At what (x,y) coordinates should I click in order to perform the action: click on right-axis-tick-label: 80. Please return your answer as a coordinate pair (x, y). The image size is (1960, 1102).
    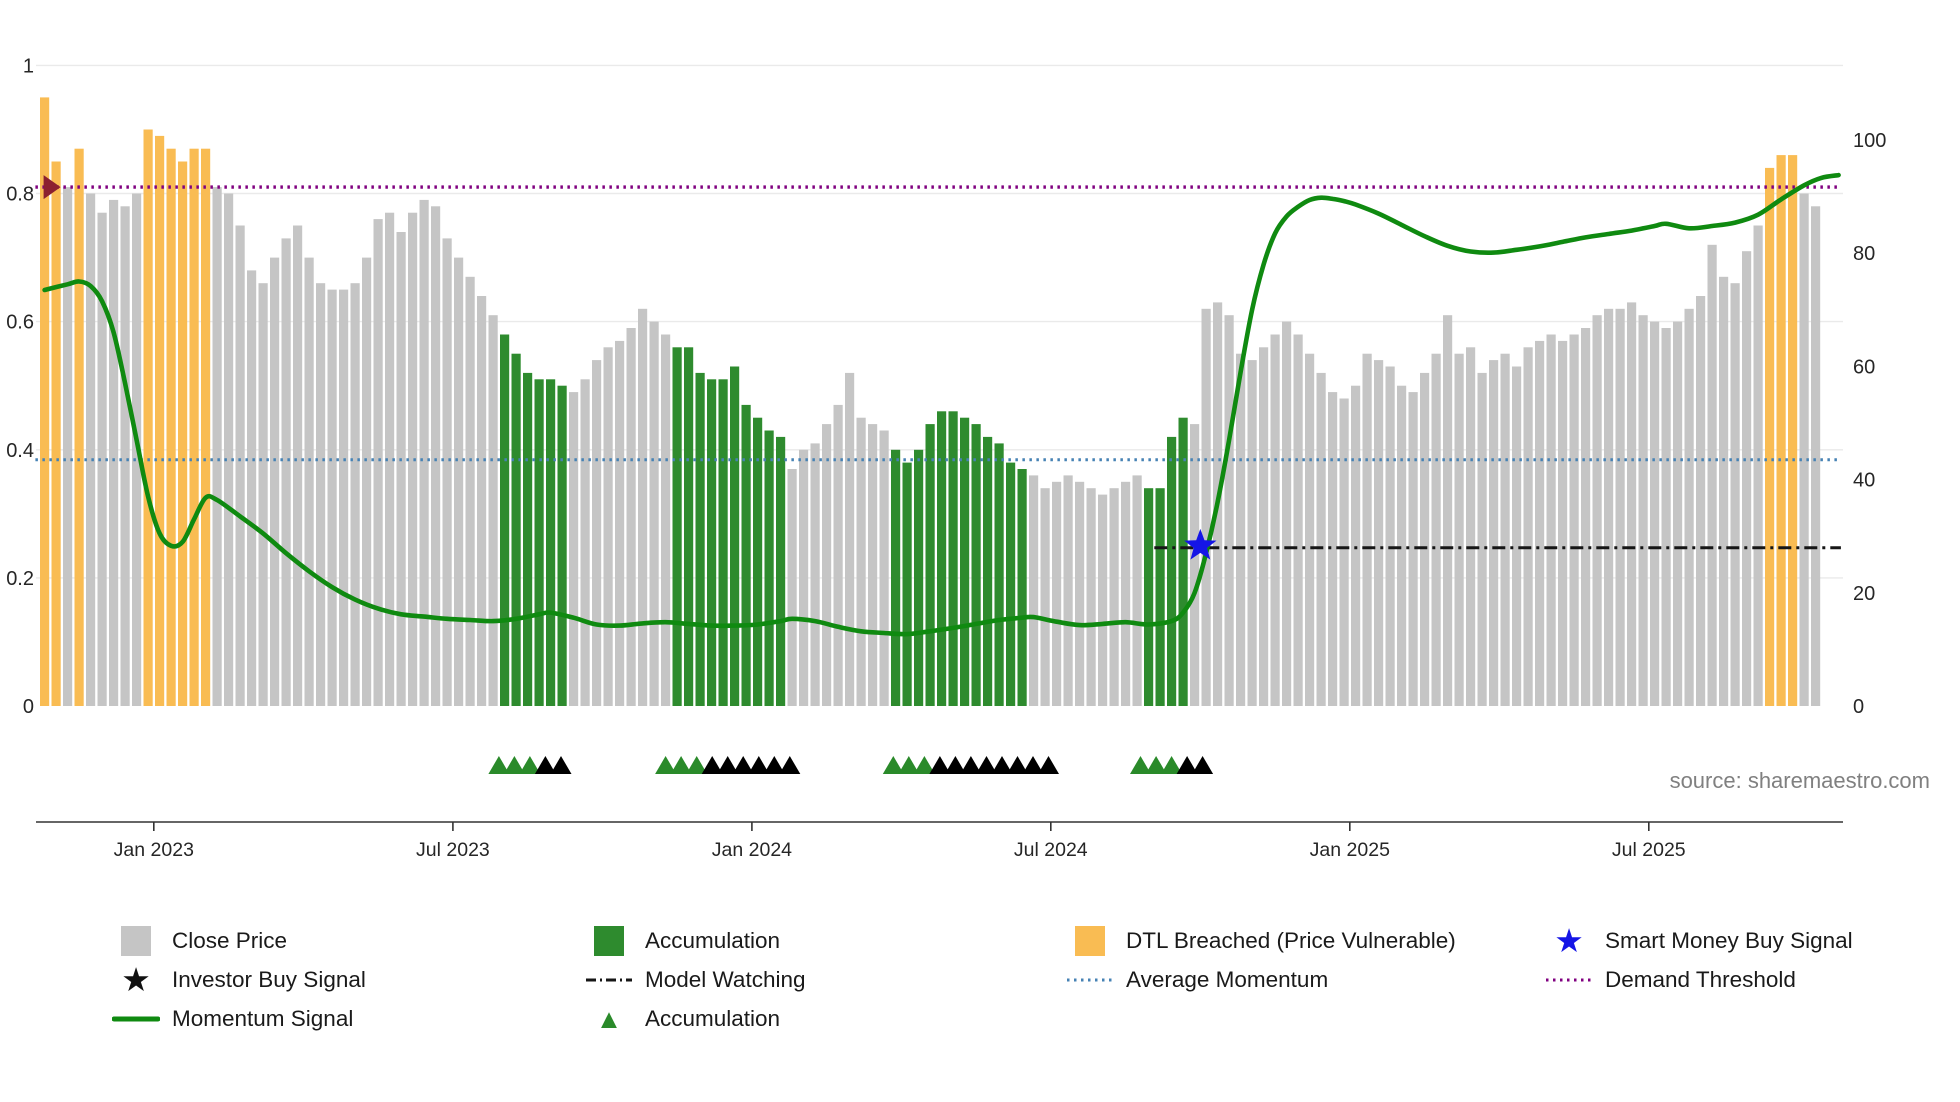
    Looking at the image, I should click on (1864, 254).